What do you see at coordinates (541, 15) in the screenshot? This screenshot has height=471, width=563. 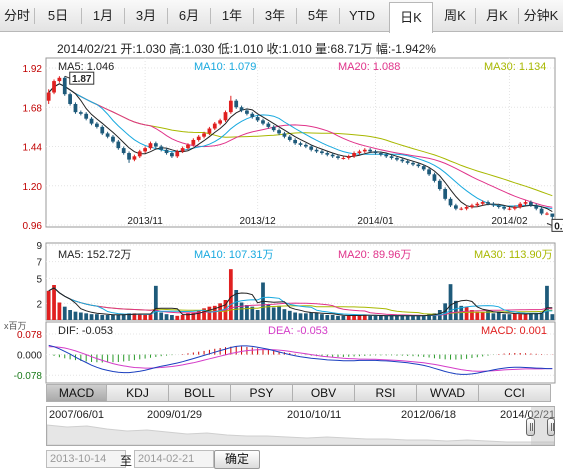 I see `tab-minute-k: 分钟K` at bounding box center [541, 15].